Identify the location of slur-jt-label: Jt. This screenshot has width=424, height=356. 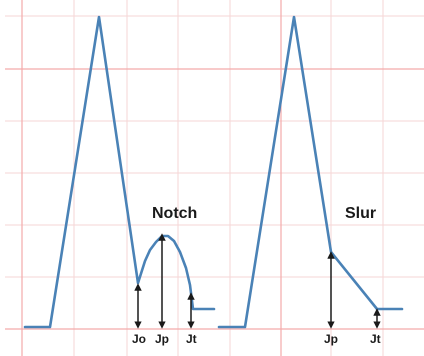
(375, 339).